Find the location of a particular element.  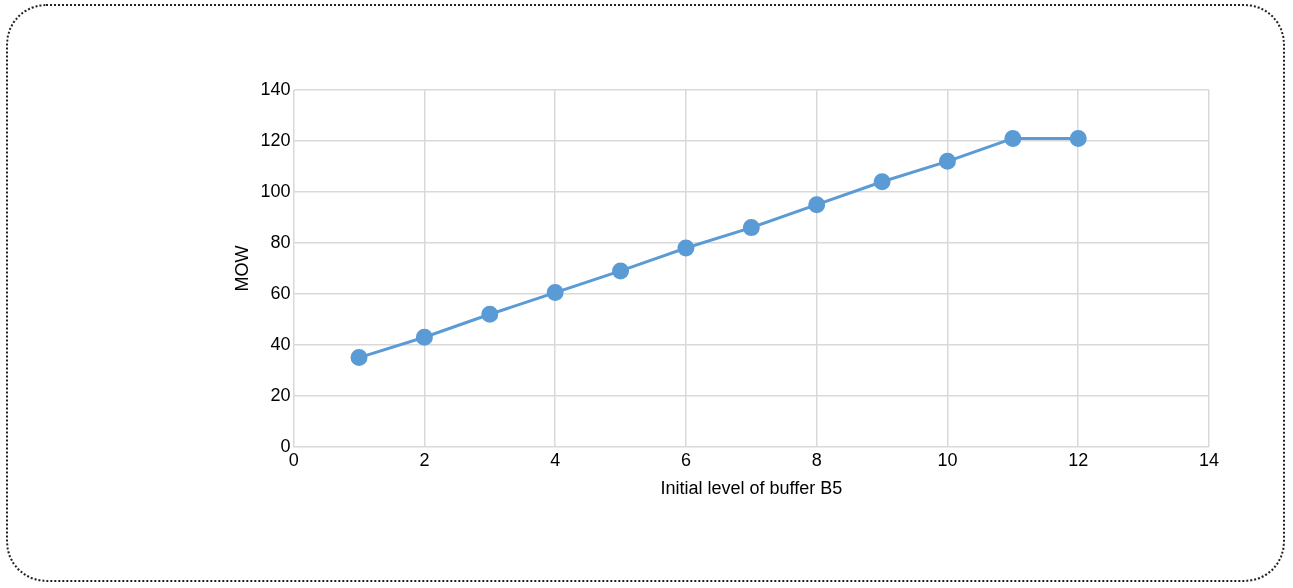

y-tick-label: 120 is located at coordinates (275, 139).